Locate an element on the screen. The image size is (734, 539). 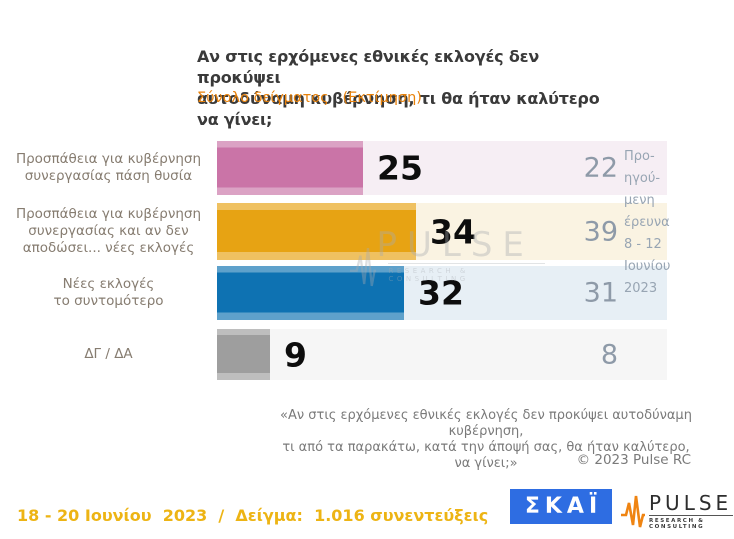
previous-value: 22 is located at coordinates (600, 168).